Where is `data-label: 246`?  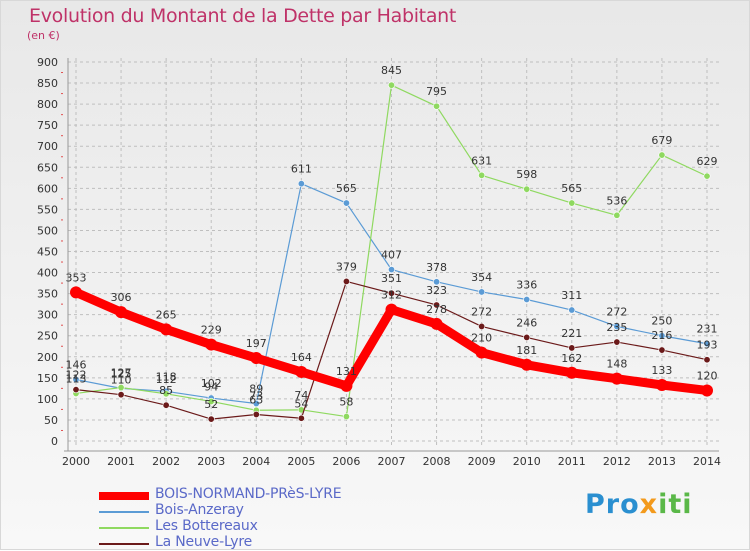
data-label: 246 is located at coordinates (526, 322).